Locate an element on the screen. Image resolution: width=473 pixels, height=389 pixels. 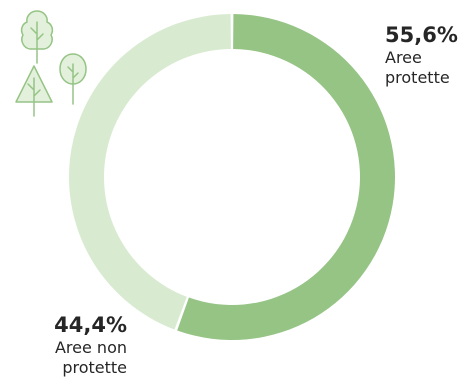
label-unprotected: 44,4% Aree non protette is located at coordinates (90, 345).